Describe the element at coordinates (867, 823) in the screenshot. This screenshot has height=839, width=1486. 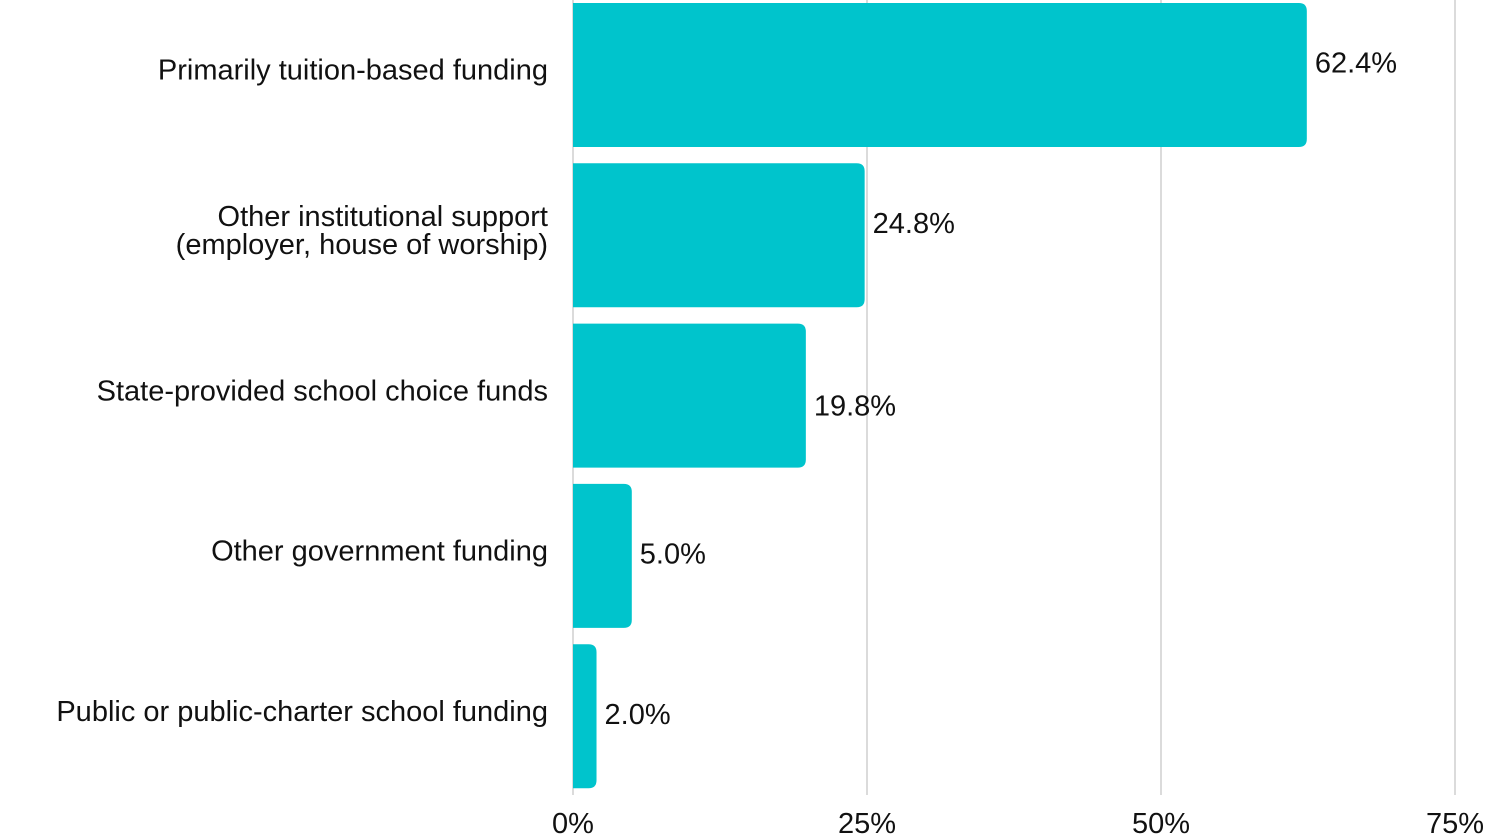
I see `x-tick-label-1: 25%` at that location.